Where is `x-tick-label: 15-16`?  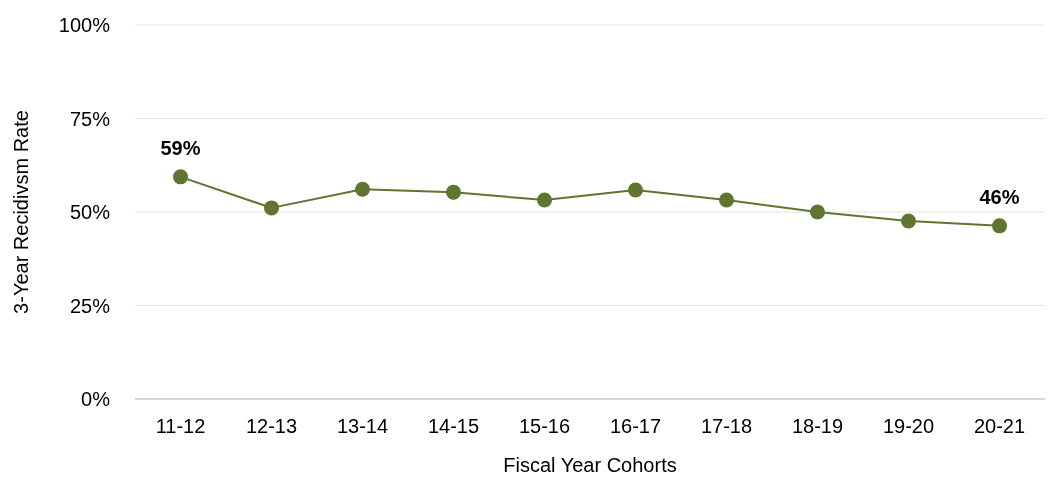 x-tick-label: 15-16 is located at coordinates (544, 426).